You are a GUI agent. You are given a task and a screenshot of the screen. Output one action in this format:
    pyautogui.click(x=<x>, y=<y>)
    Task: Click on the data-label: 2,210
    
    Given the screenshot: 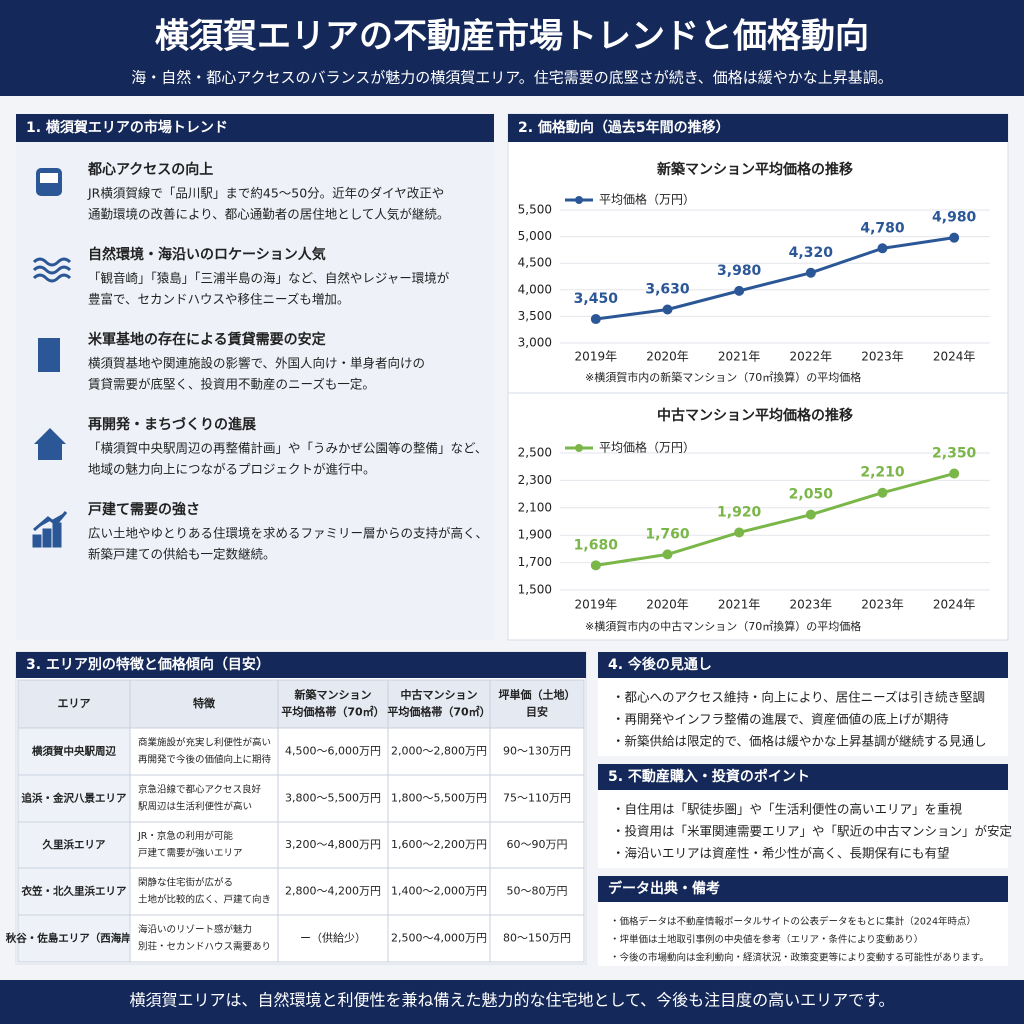 What is the action you would take?
    pyautogui.click(x=882, y=473)
    